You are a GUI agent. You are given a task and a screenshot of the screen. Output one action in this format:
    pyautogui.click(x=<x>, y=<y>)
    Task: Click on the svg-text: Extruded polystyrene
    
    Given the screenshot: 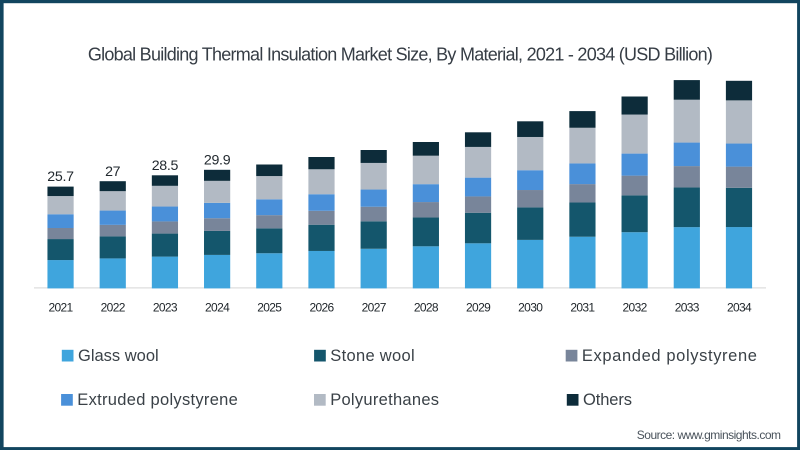 What is the action you would take?
    pyautogui.click(x=157, y=400)
    